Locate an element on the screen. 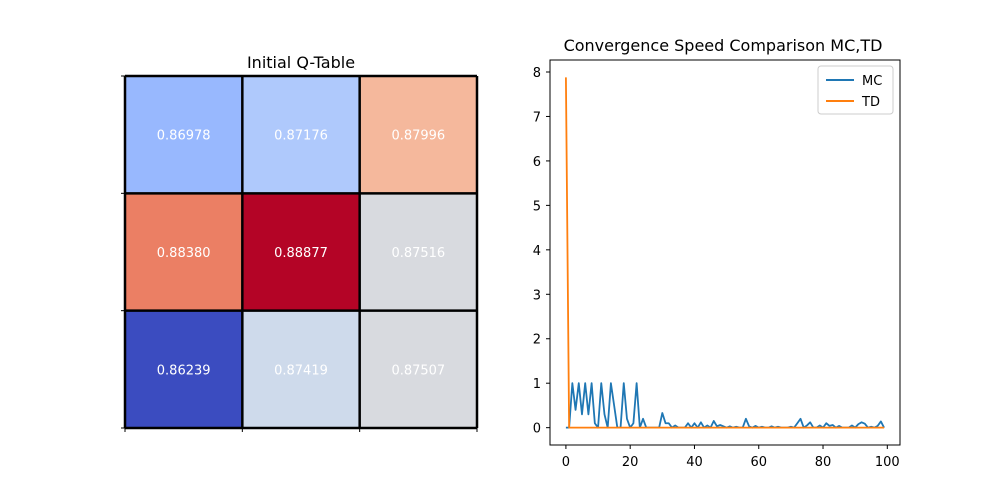 The height and width of the screenshot is (500, 1000). y-tick-label: 3 is located at coordinates (537, 295).